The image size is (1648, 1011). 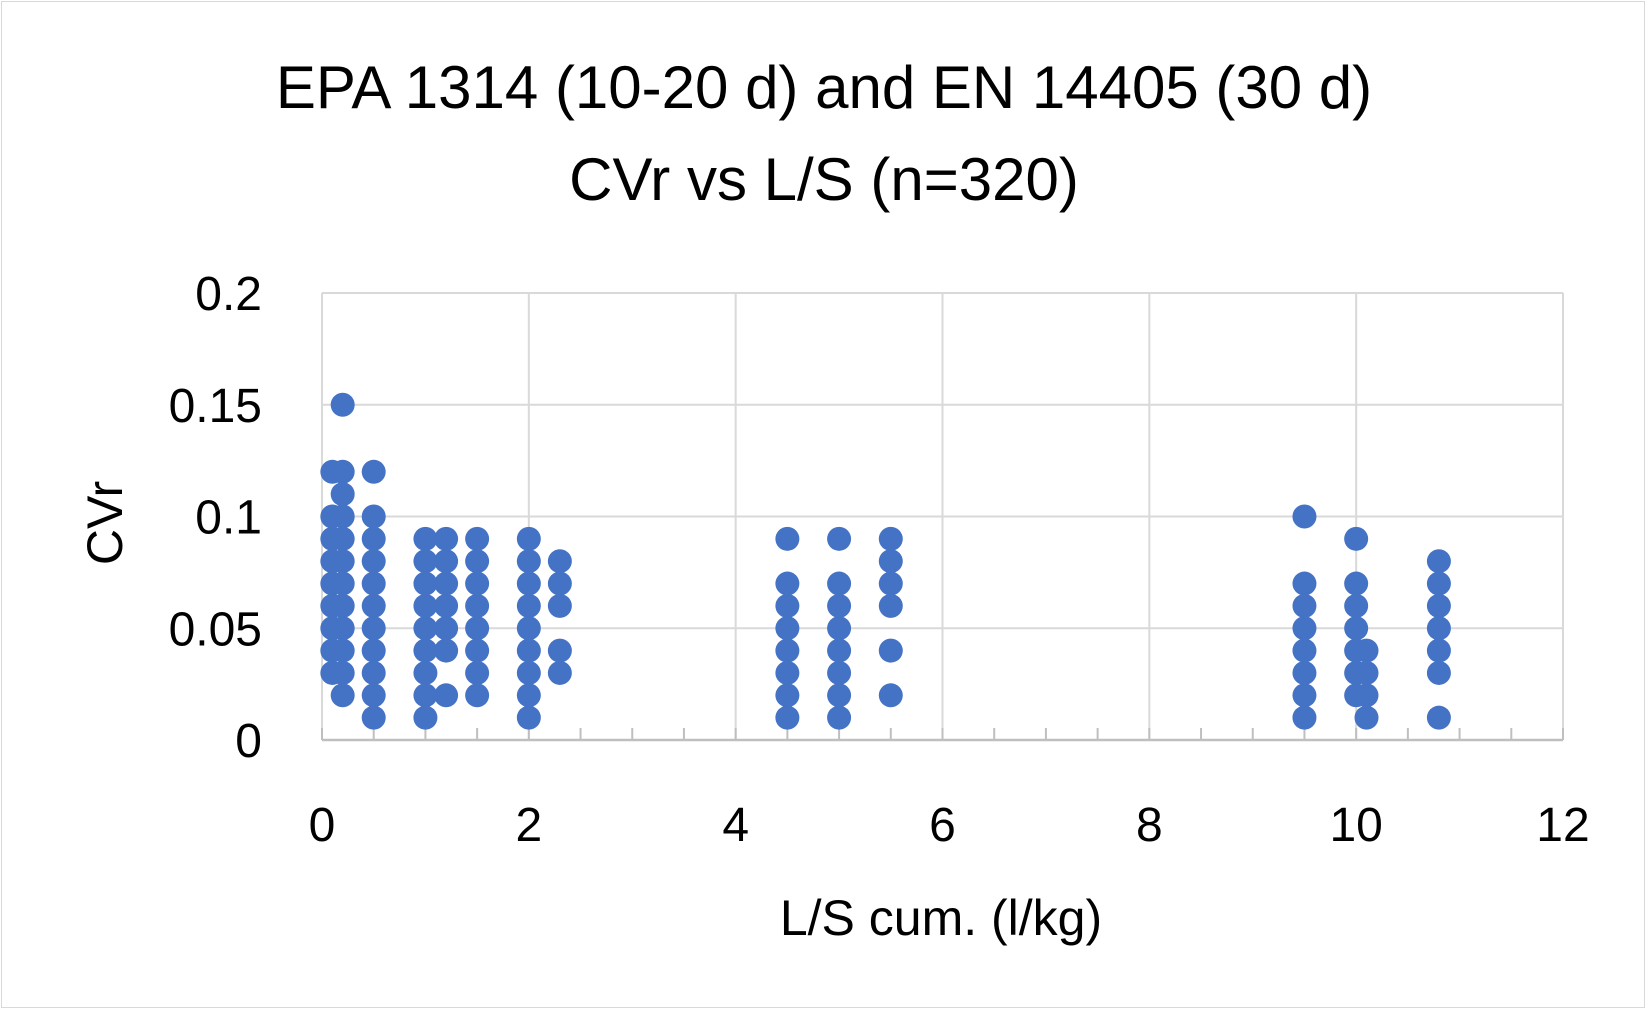 I want to click on y-tick-label: 0.2, so click(x=228, y=294).